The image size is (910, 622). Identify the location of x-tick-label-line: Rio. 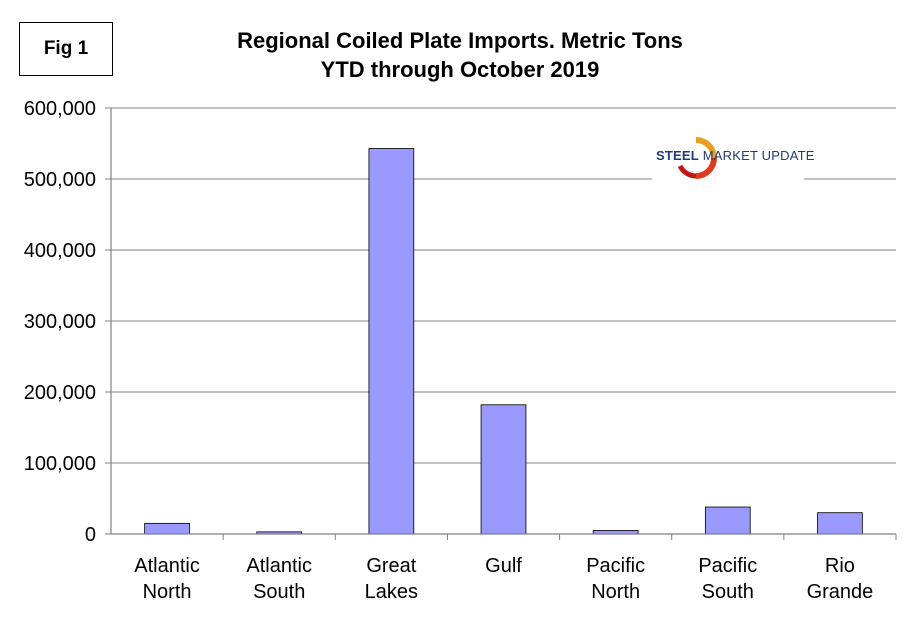
(840, 566).